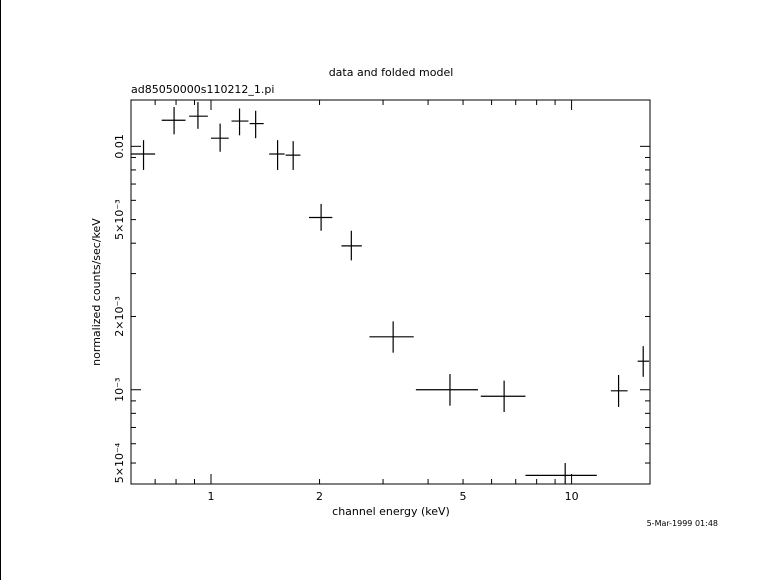 This screenshot has height=580, width=781. I want to click on y-axis-label: normalized counts/sec/keV, so click(96, 292).